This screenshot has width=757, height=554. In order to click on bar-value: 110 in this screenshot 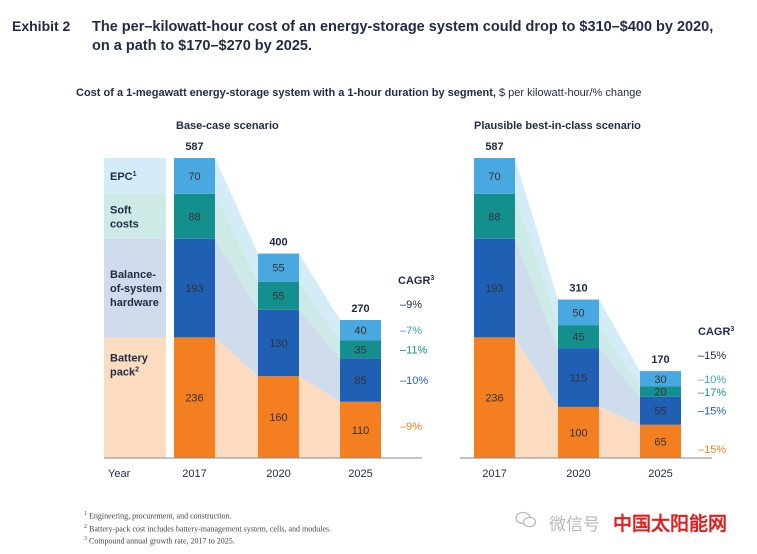, I will do `click(361, 431)`.